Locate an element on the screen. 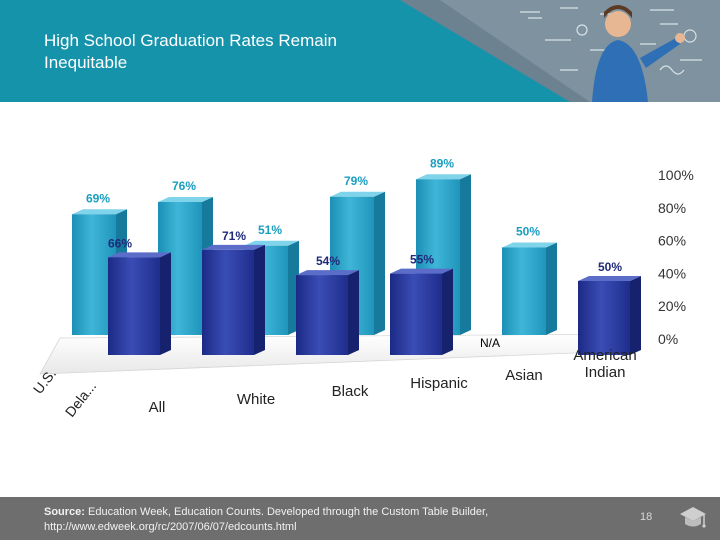  source-label: Source: is located at coordinates (64, 512).